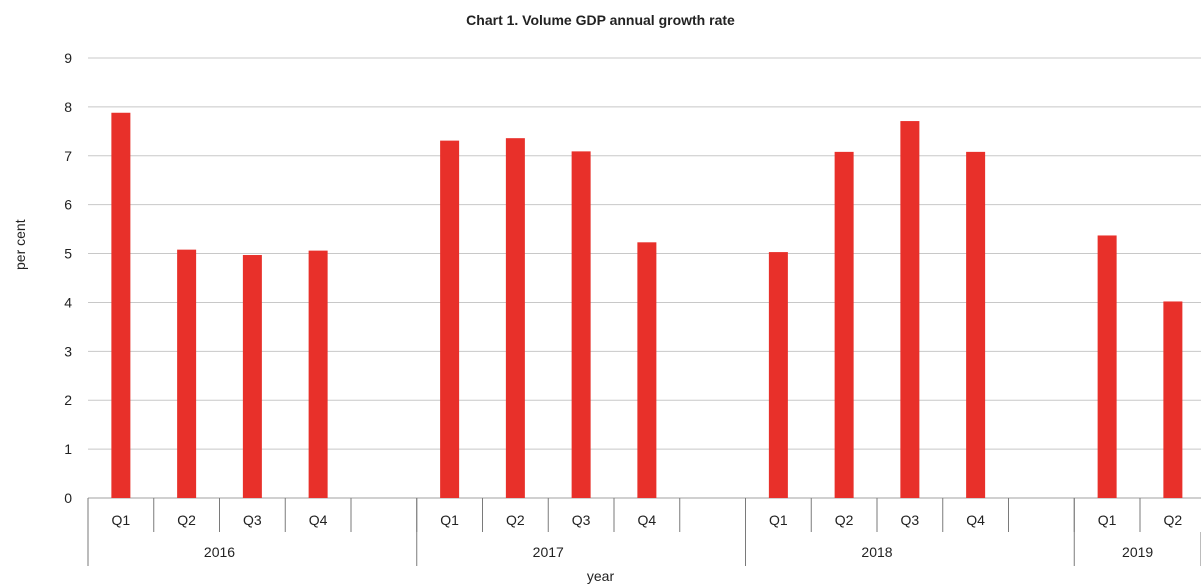 The width and height of the screenshot is (1201, 586). I want to click on x-group-label: 2018, so click(876, 552).